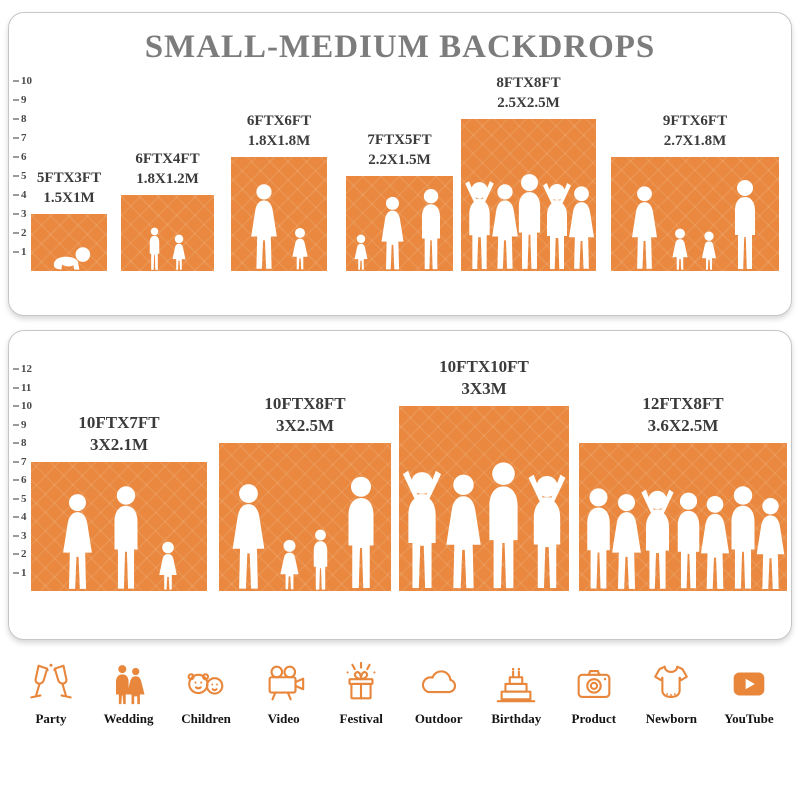 The height and width of the screenshot is (800, 800). What do you see at coordinates (20, 157) in the screenshot?
I see `ruler-tick: 6` at bounding box center [20, 157].